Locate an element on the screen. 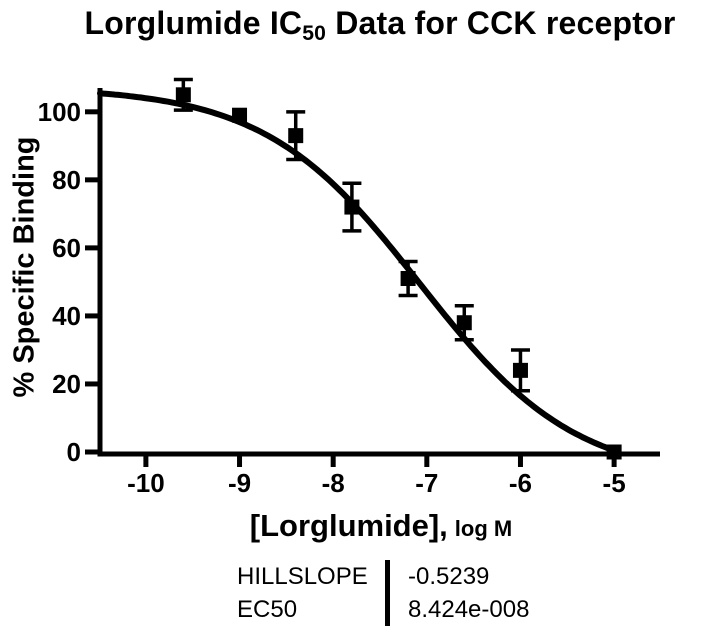  x-tick-label-3: -7 is located at coordinates (426, 483).